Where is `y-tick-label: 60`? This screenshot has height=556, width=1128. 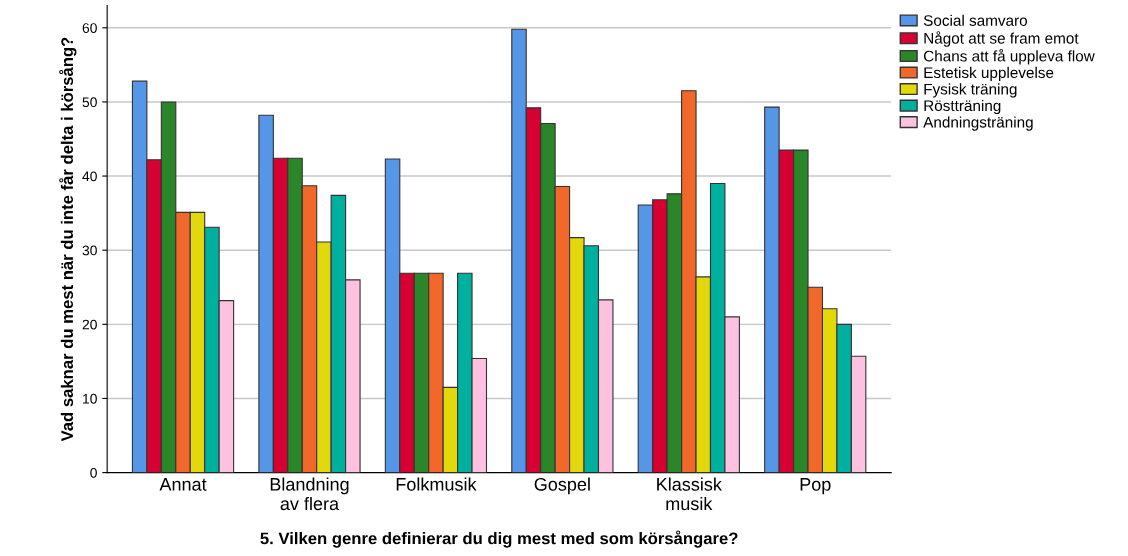 y-tick-label: 60 is located at coordinates (89, 28).